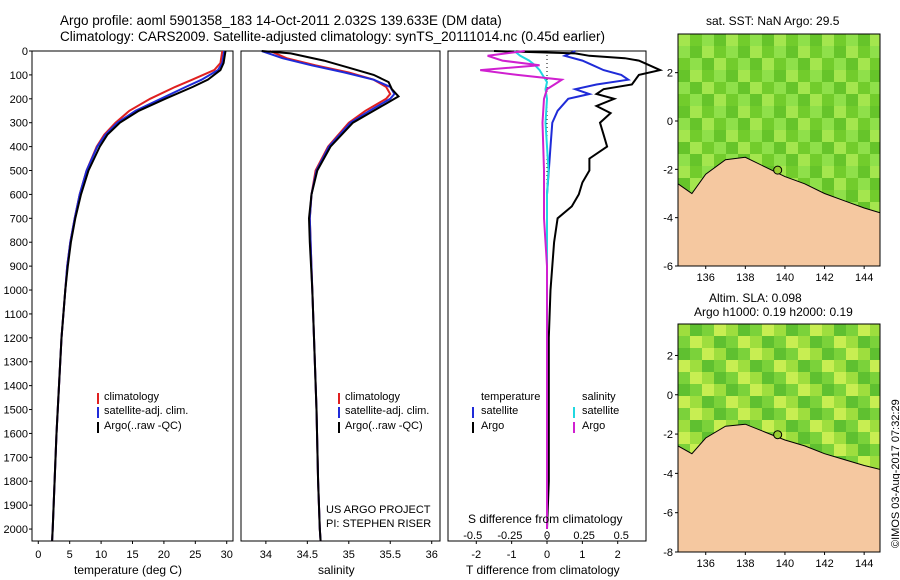 The height and width of the screenshot is (580, 900). What do you see at coordinates (143, 426) in the screenshot?
I see `temp-legend-argo: Argo(..raw -QC)` at bounding box center [143, 426].